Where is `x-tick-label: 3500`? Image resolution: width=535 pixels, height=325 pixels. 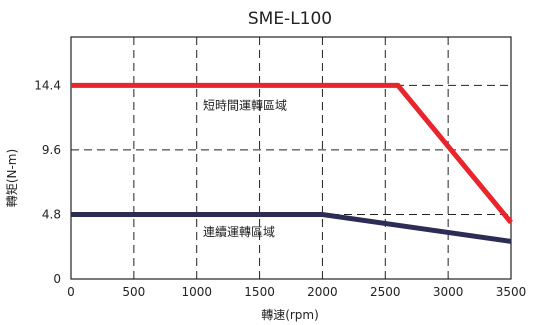 x-tick-label: 3500 is located at coordinates (511, 292).